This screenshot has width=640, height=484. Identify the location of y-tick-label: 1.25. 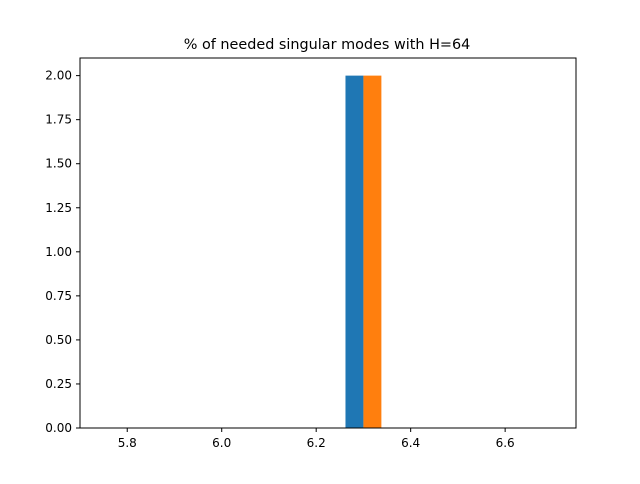
(58, 208).